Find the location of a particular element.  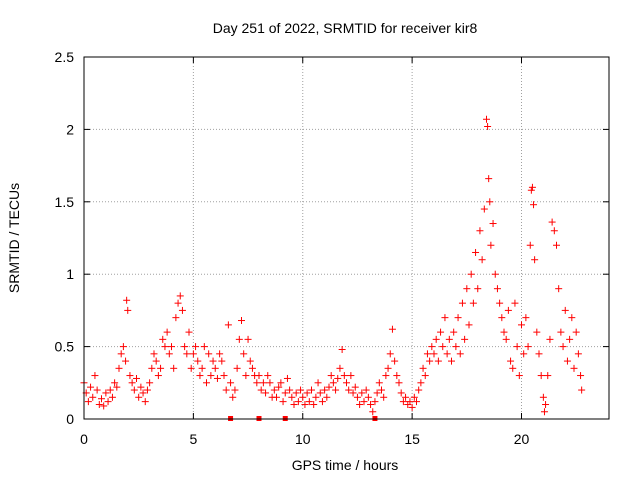

y-tick-label: 2.5 is located at coordinates (65, 57).